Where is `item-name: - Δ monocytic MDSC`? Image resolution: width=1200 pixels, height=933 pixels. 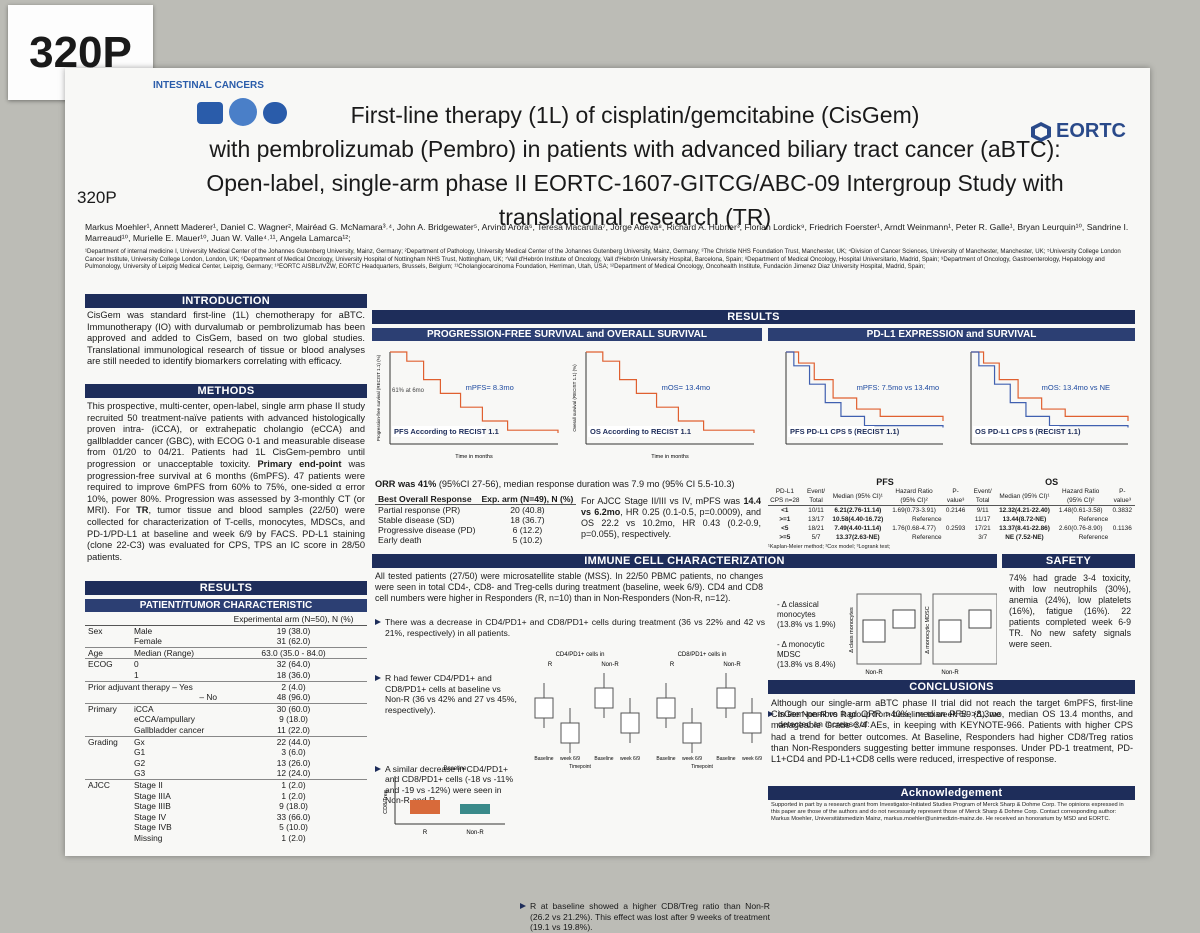 item-name: - Δ monocytic MDSC is located at coordinates (801, 649).